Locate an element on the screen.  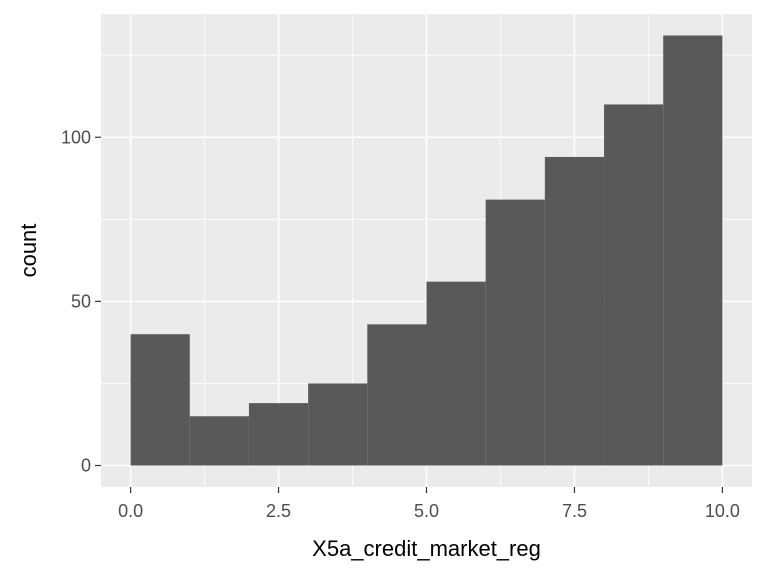
x-axis-title: X5a_credit_market_reg is located at coordinates (426, 548).